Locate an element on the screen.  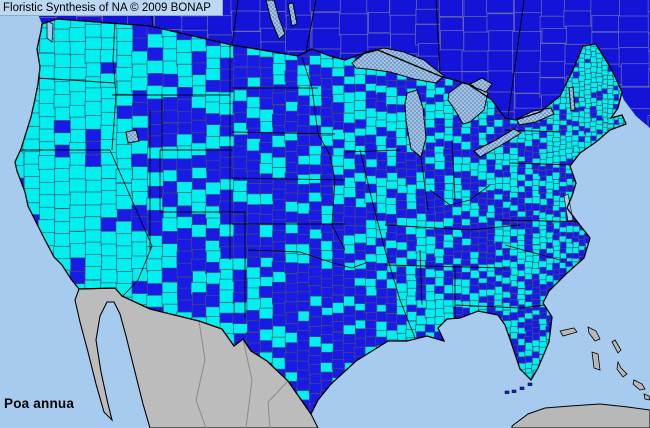
map-attribution-bar: Floristic Synthesis of NA © 2009 BONAP is located at coordinates (111, 8).